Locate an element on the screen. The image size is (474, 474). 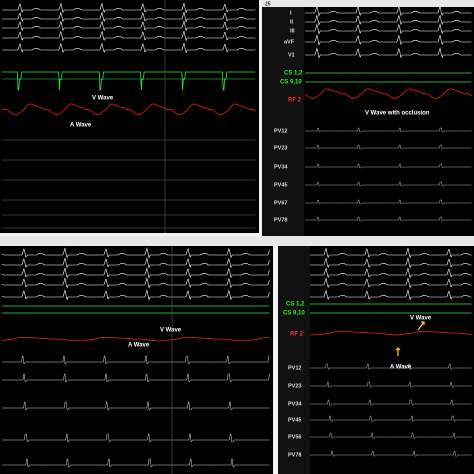
lead-label: V1 is located at coordinates (291, 55).